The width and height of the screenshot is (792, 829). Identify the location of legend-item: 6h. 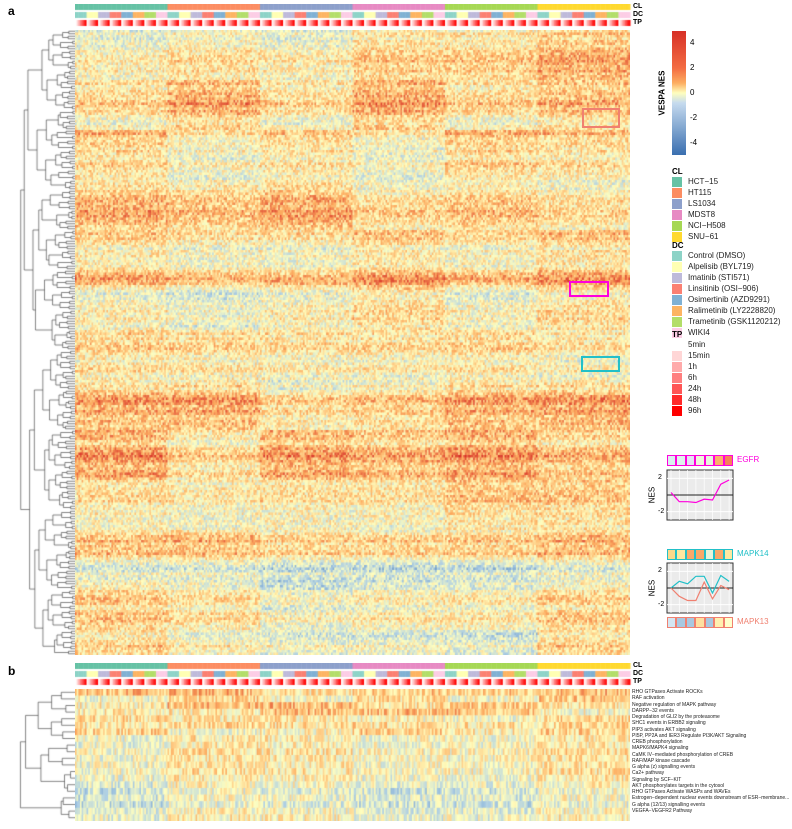
(691, 377).